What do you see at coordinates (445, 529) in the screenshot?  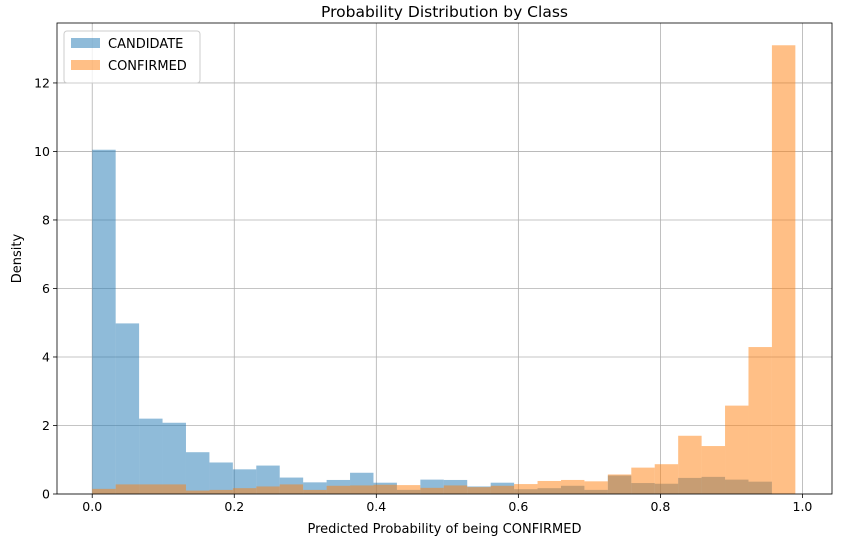 I see `x-axis-label: Predicted Probability of being CONFIRMED` at bounding box center [445, 529].